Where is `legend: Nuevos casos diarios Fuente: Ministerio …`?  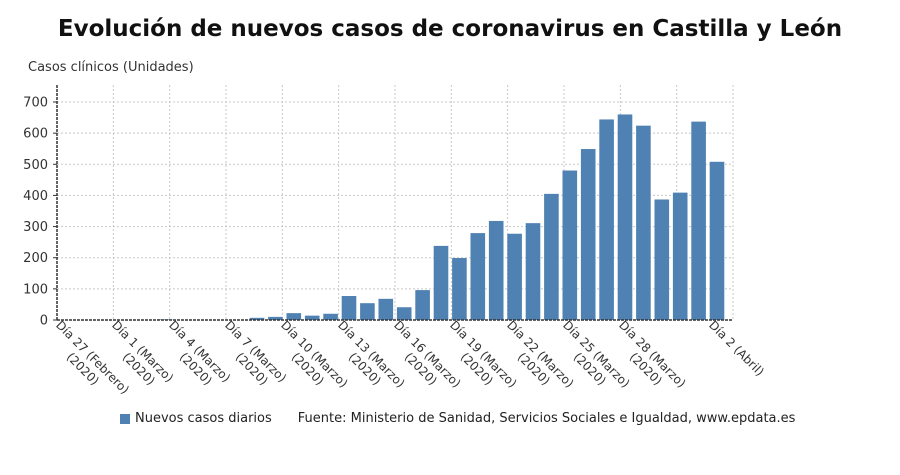
legend: Nuevos casos diarios Fuente: Ministerio … is located at coordinates (457, 418).